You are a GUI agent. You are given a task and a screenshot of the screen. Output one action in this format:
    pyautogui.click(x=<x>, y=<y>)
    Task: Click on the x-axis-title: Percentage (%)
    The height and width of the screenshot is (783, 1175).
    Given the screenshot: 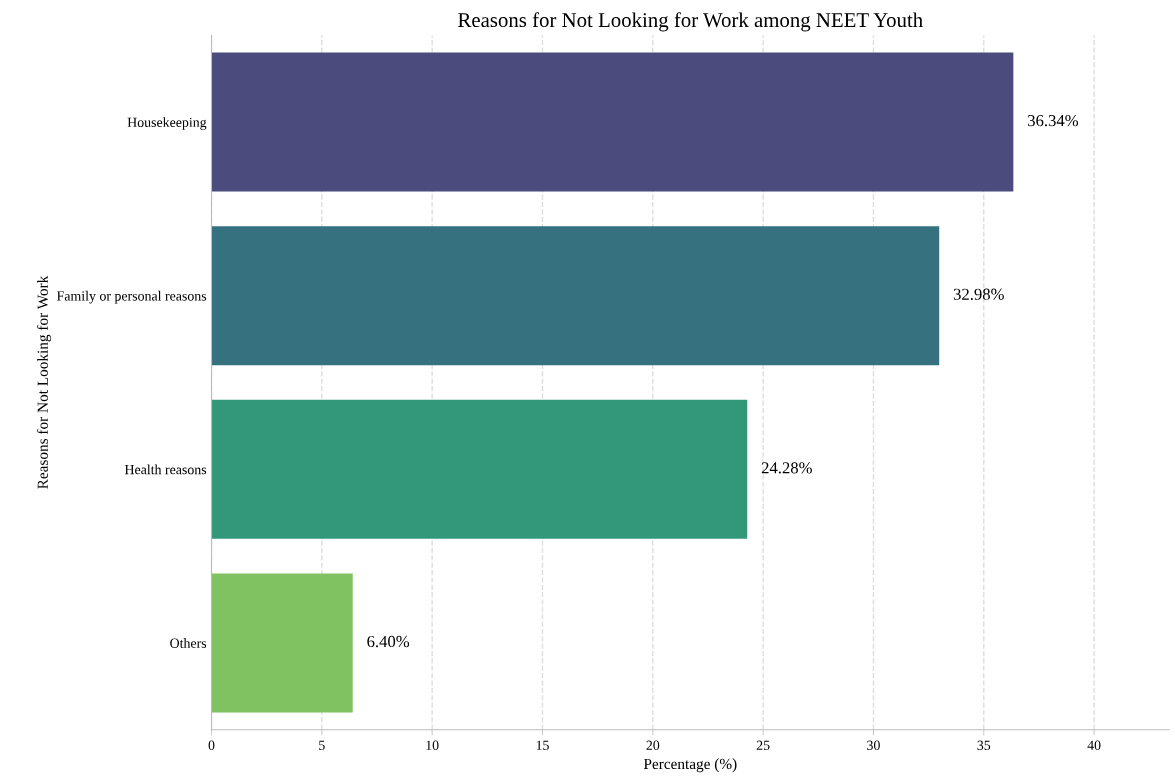 What is the action you would take?
    pyautogui.click(x=690, y=765)
    